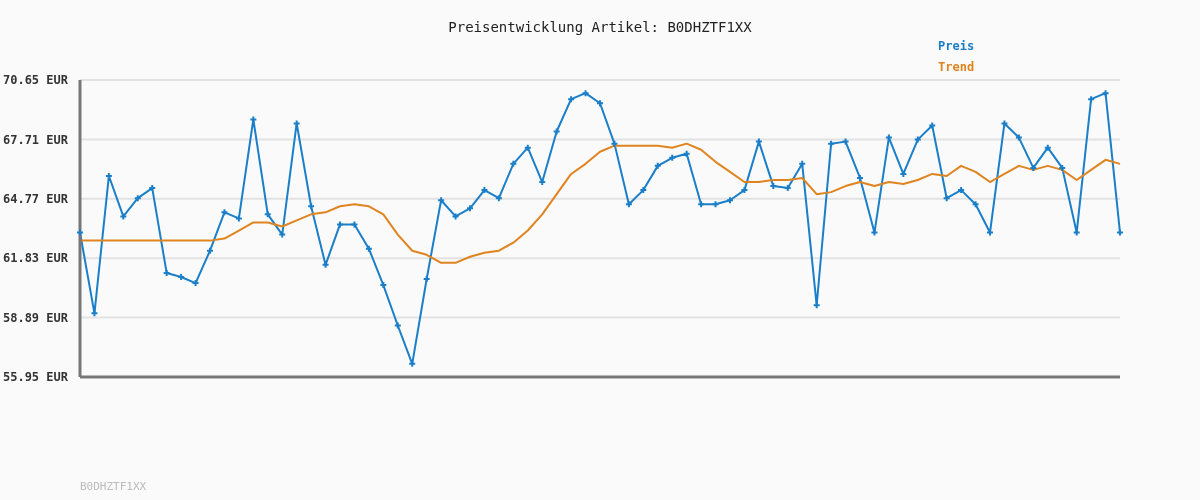 The height and width of the screenshot is (500, 1200). I want to click on y-tick-label: 55.95 EUR, so click(35, 377).